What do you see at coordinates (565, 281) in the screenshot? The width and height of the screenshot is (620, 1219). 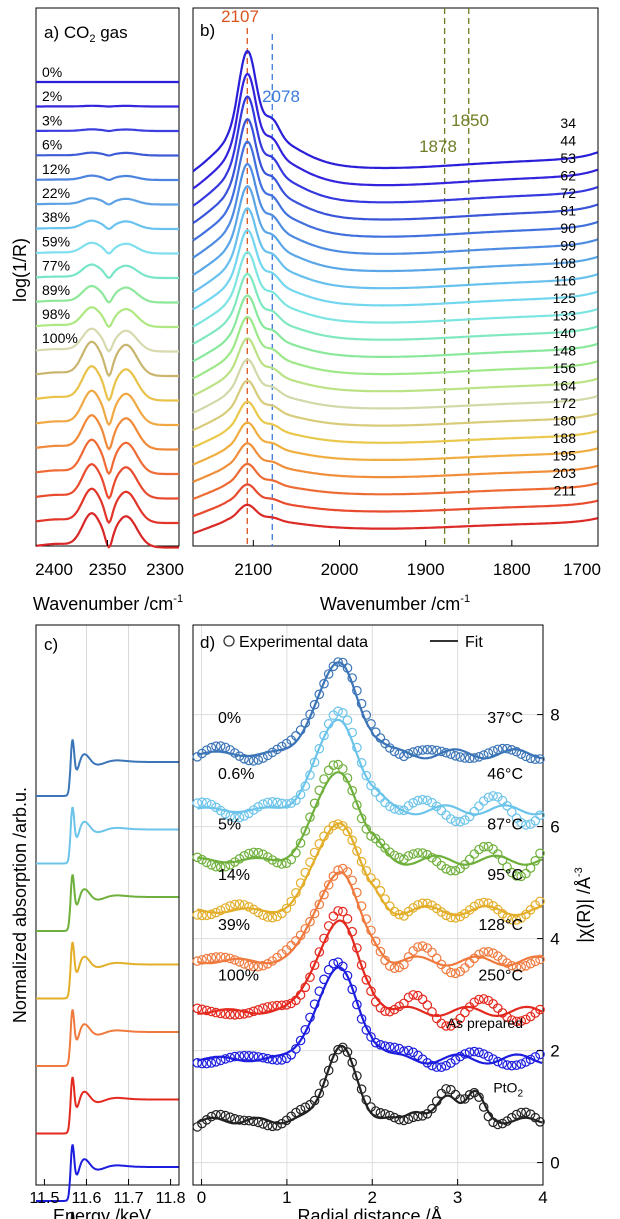 I see `panel-b-series-label: 116` at bounding box center [565, 281].